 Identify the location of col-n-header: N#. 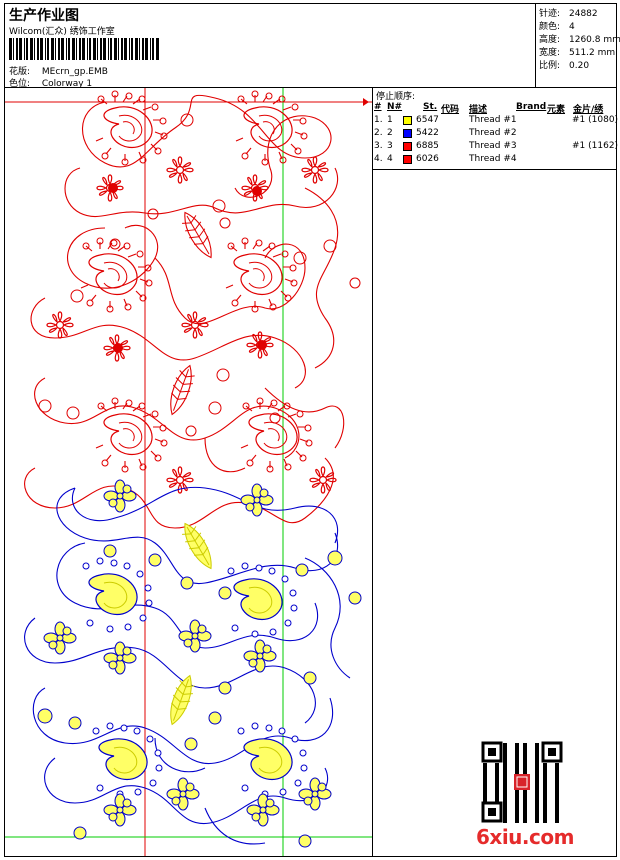
(395, 107).